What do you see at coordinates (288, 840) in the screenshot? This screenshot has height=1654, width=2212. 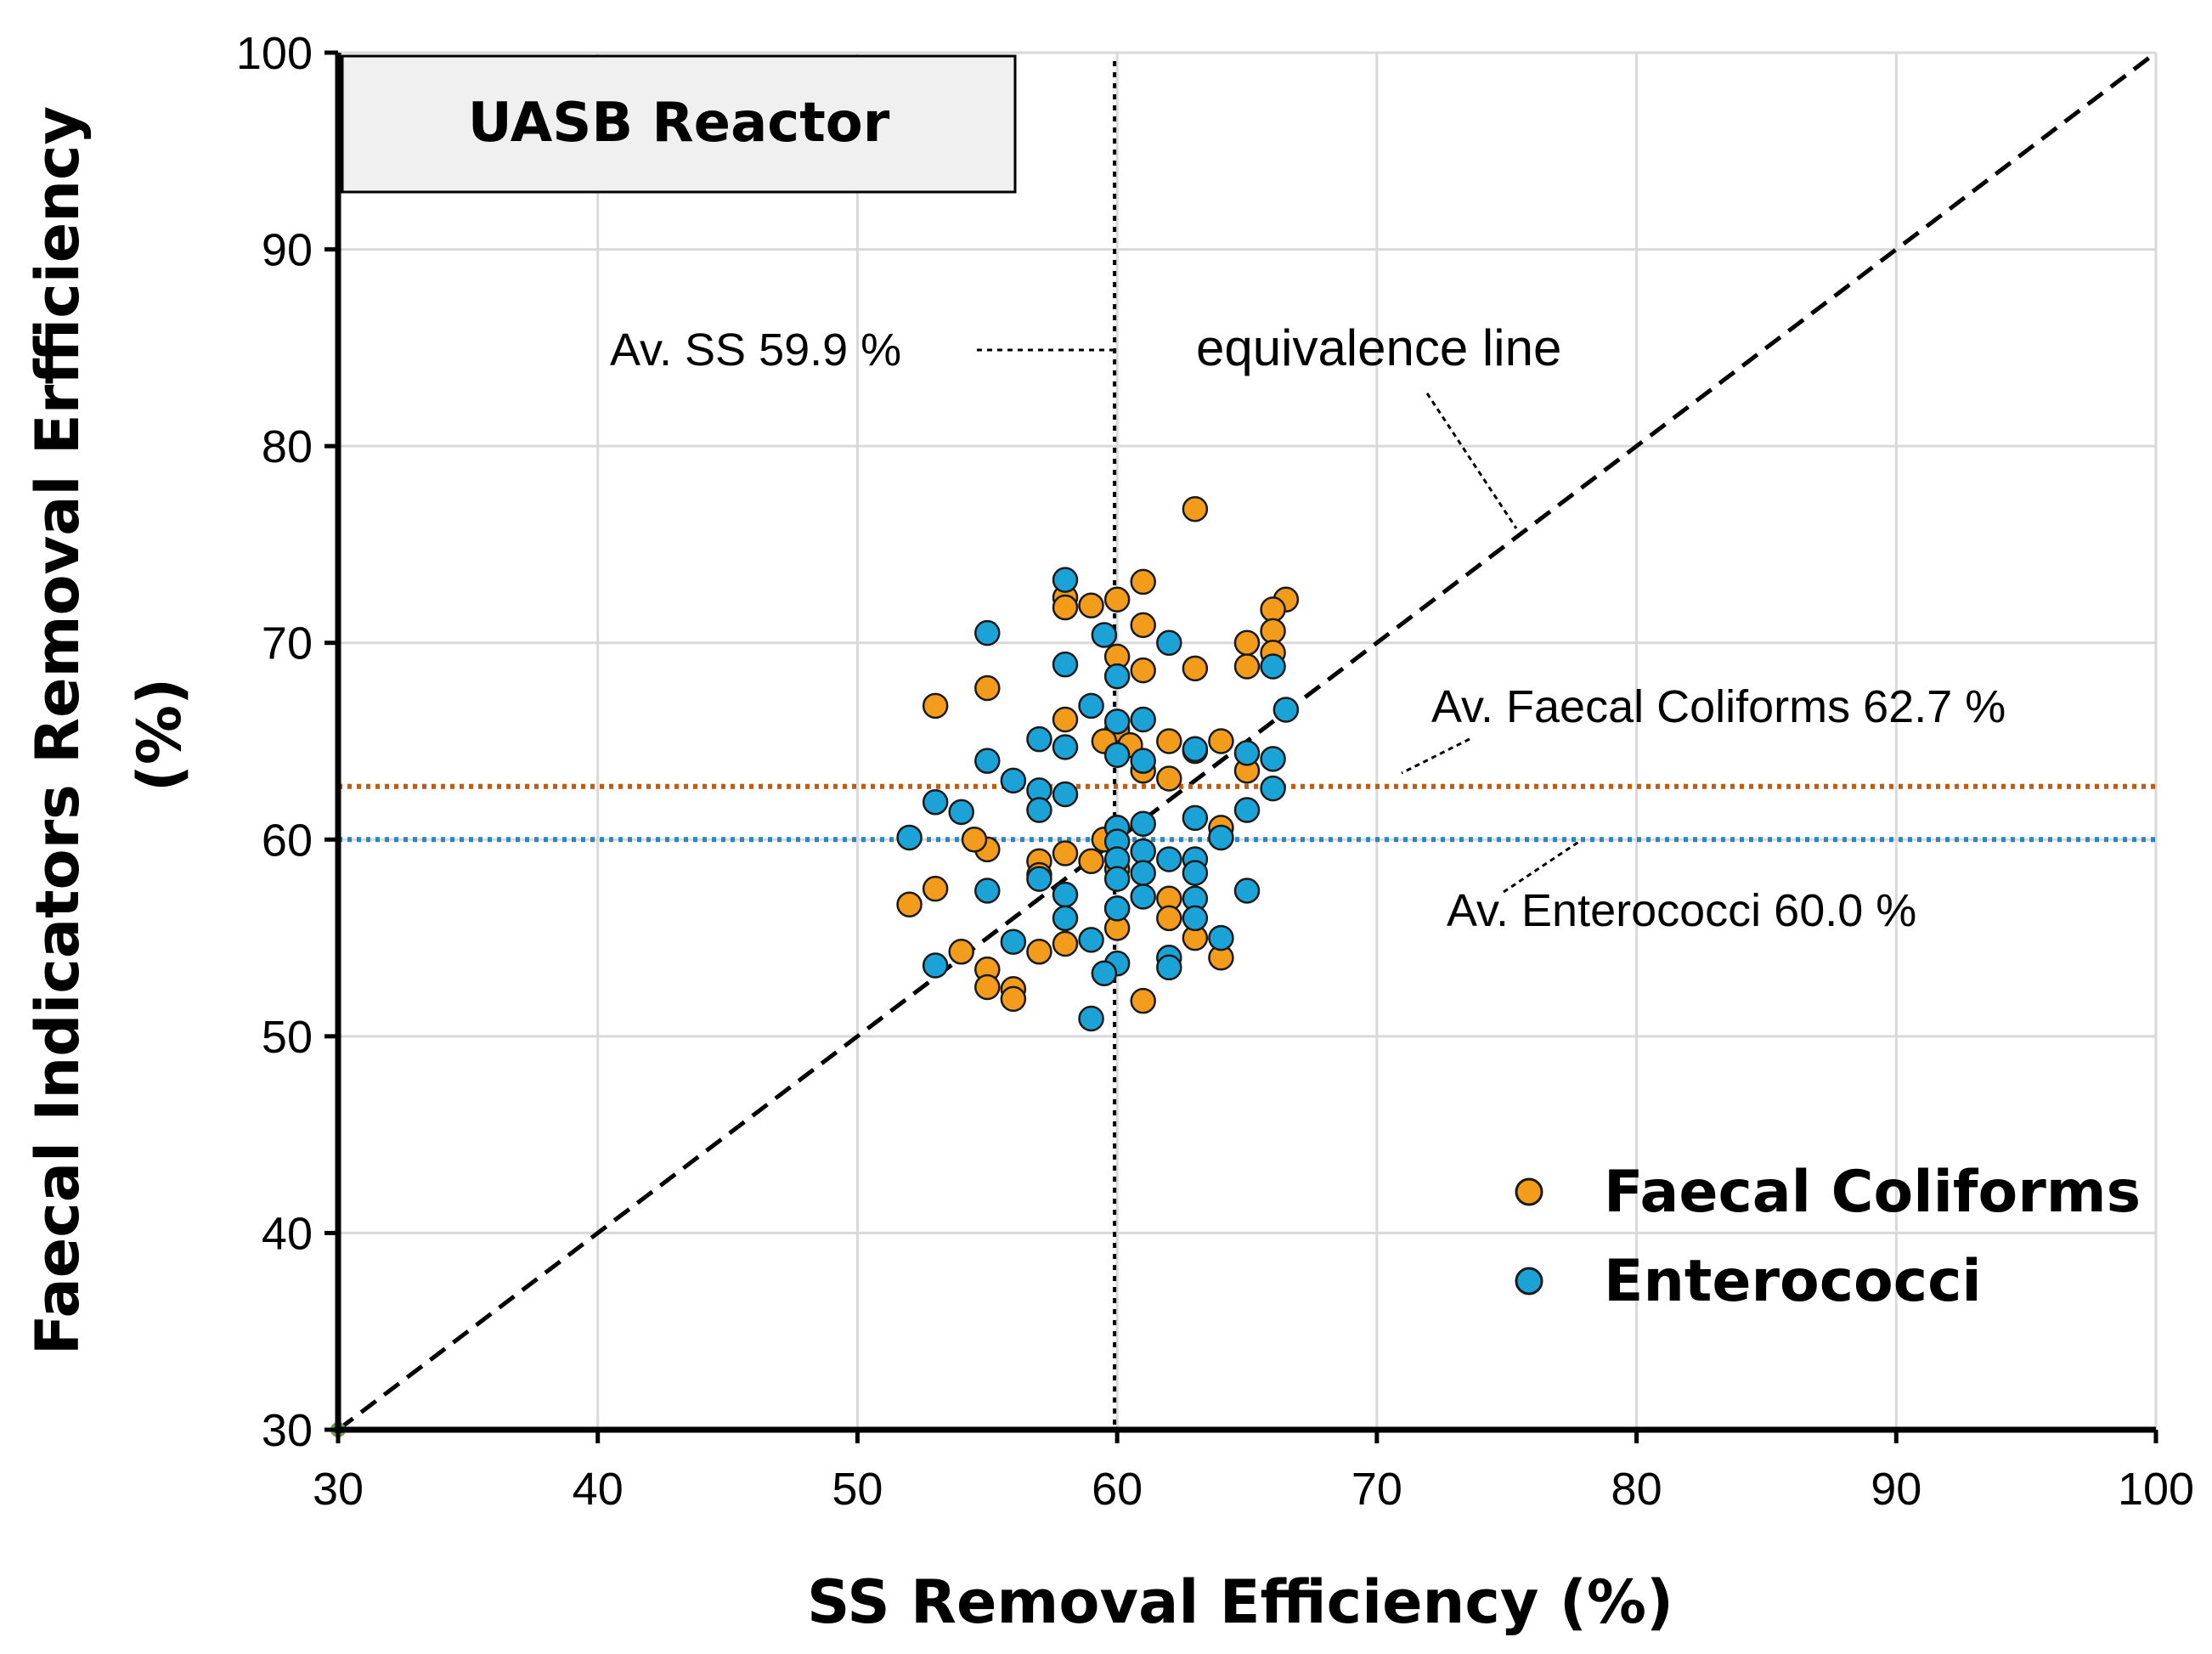 I see `y-tick-label: 60` at bounding box center [288, 840].